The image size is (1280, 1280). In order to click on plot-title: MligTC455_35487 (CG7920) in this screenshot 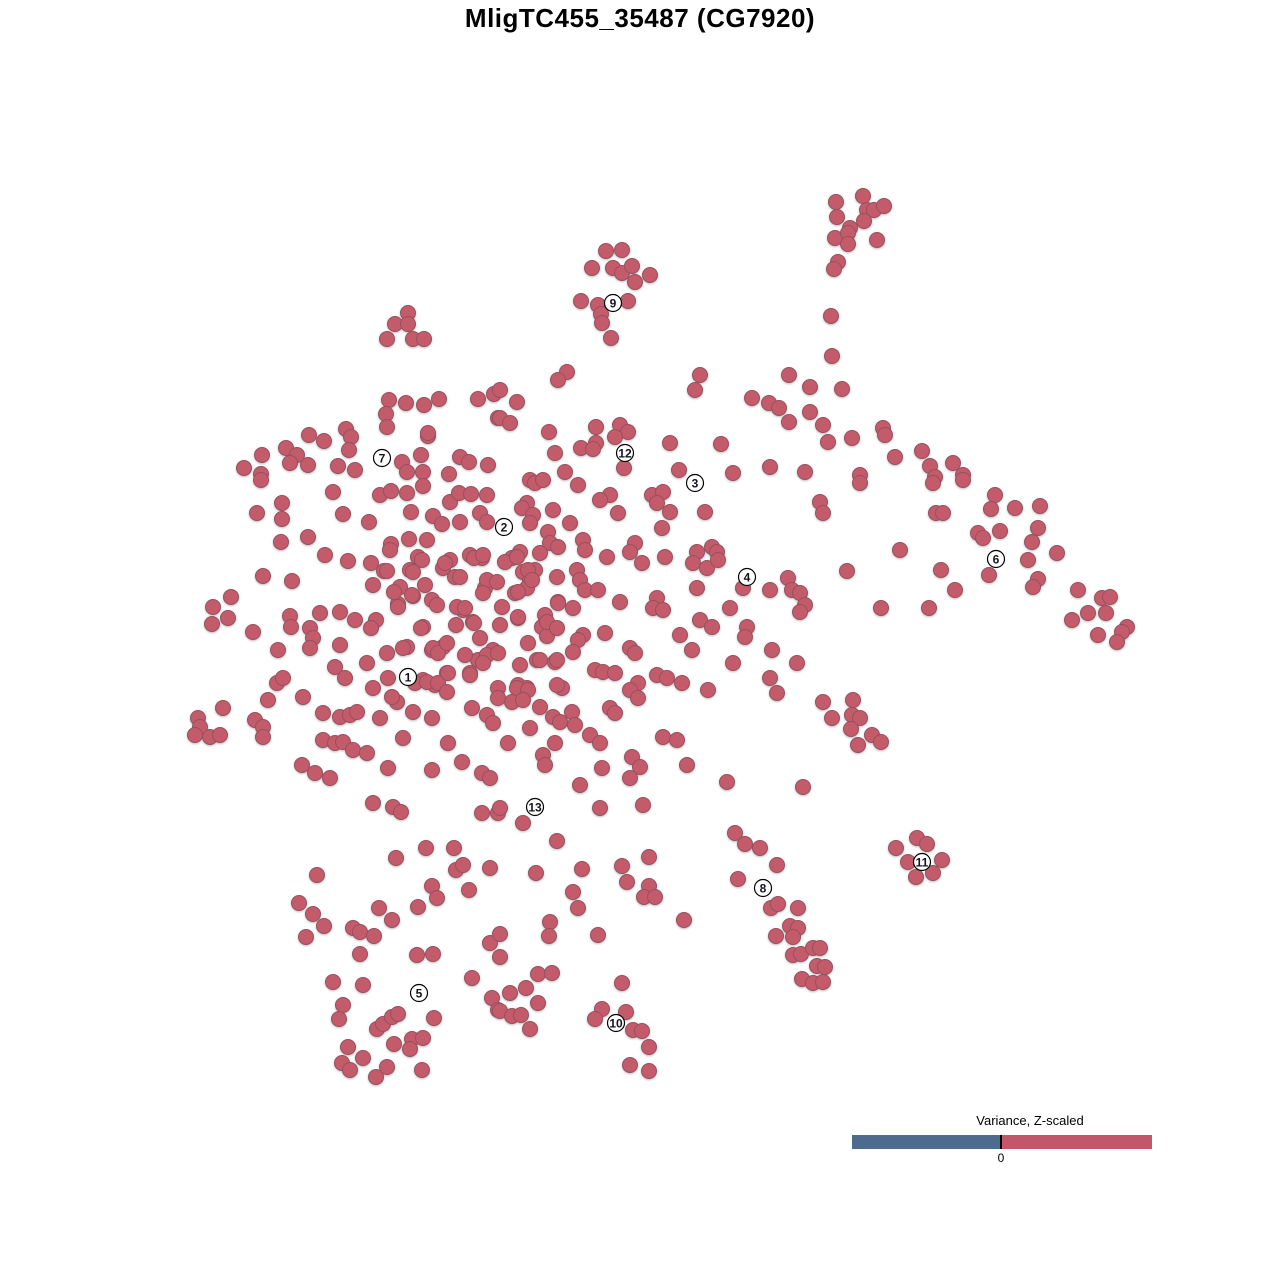, I will do `click(640, 18)`.